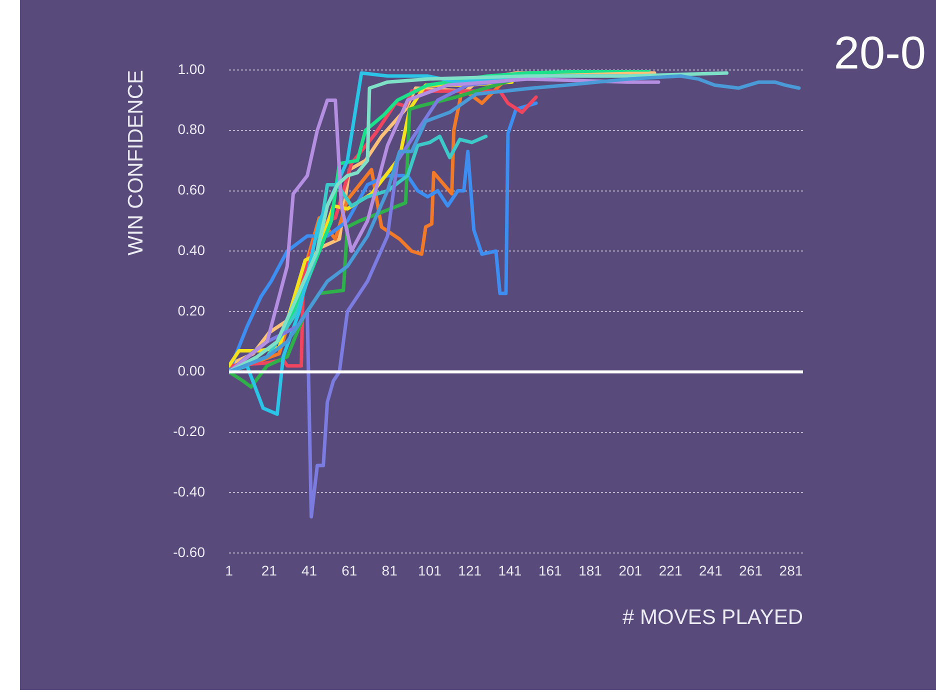 The width and height of the screenshot is (936, 698). Describe the element at coordinates (470, 570) in the screenshot. I see `x-tick-label: 121` at that location.